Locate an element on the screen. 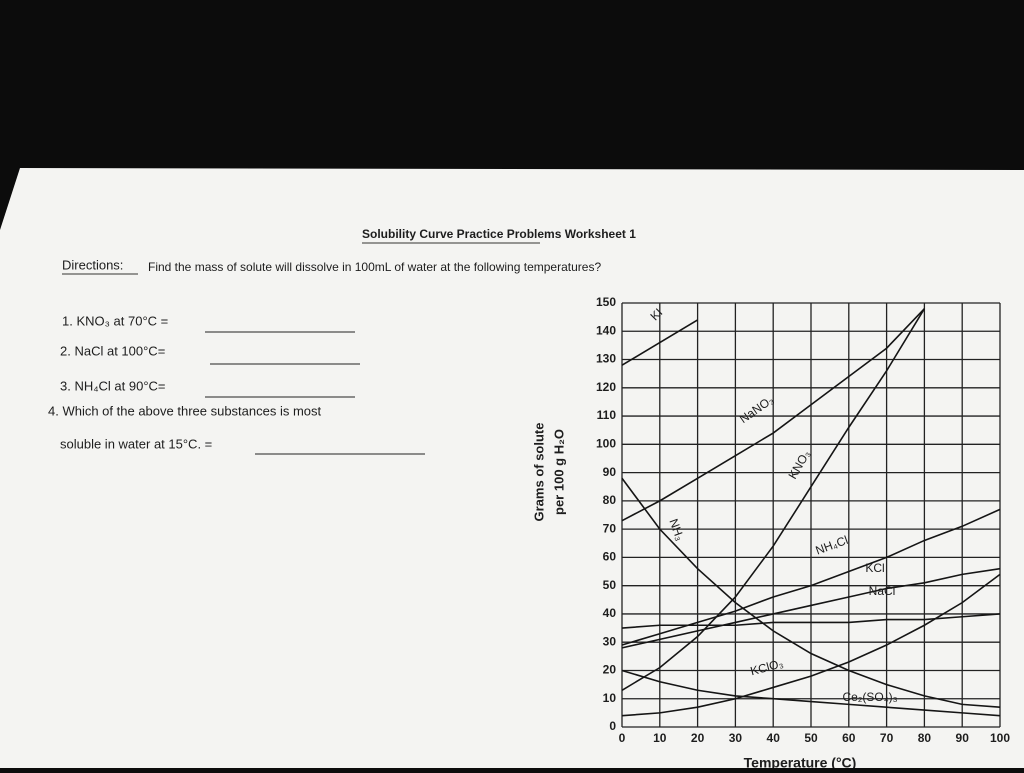 The width and height of the screenshot is (1024, 773). question: soluble in water at 15°C. = is located at coordinates (136, 443).